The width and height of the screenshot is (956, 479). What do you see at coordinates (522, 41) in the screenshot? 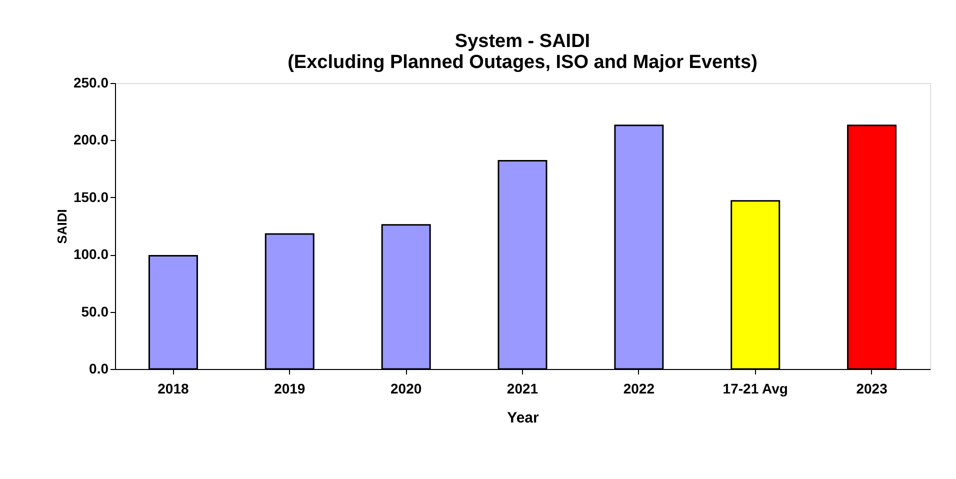
I see `text: System - SAIDI` at bounding box center [522, 41].